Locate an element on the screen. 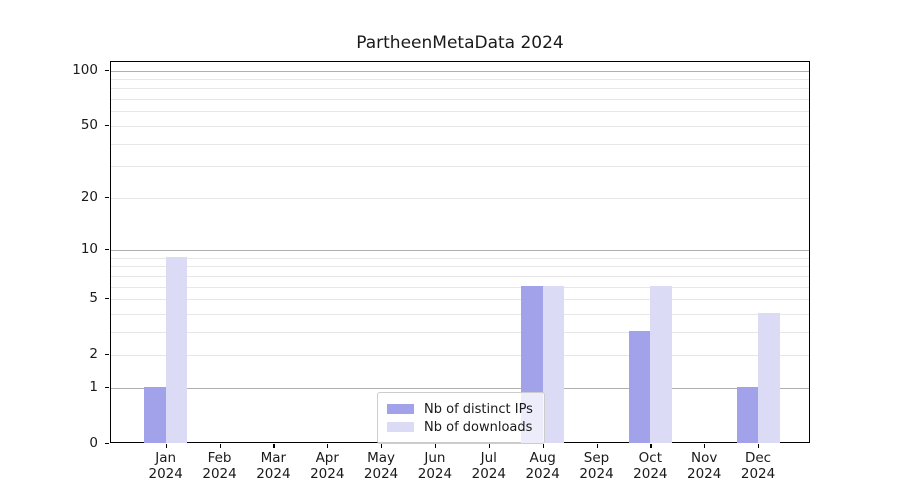  legend: Nb of distinct IPs Nb of downloads is located at coordinates (461, 418).